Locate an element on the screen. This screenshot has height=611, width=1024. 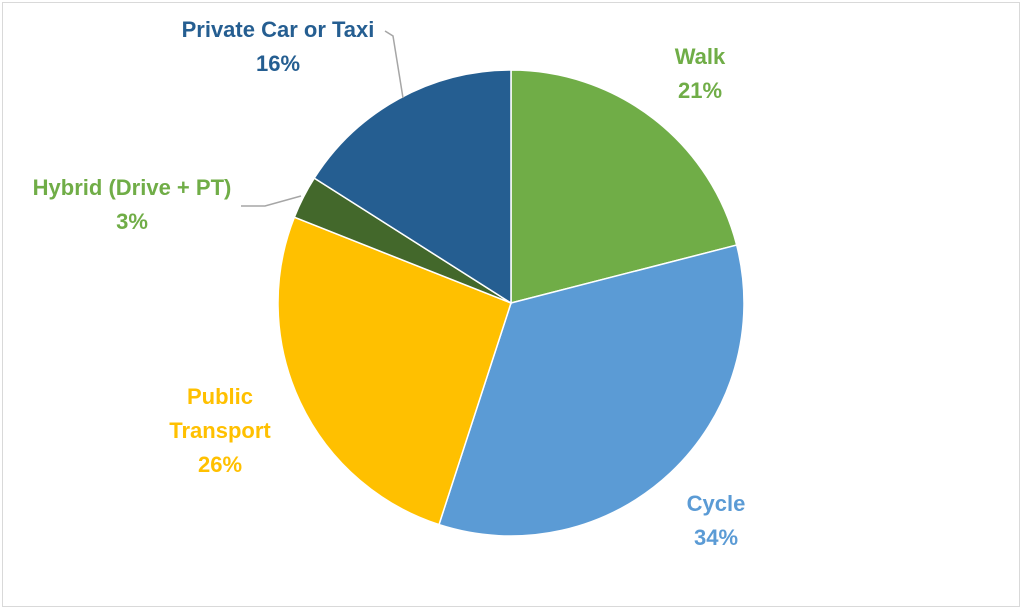
data-label-category: Hybrid (Drive + PT) is located at coordinates (132, 187).